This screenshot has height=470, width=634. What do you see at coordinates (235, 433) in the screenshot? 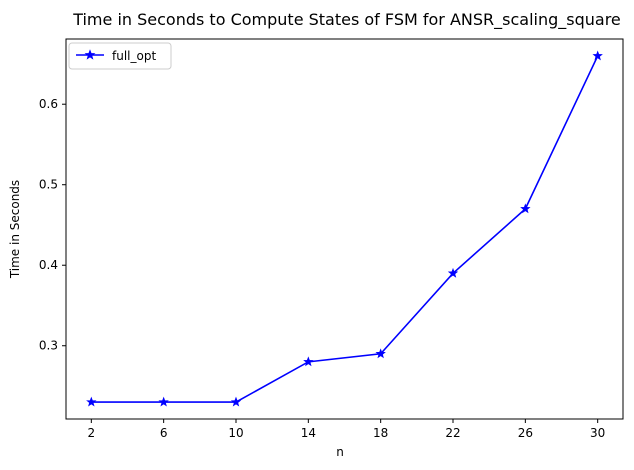
I see `x-tick-label: 10` at bounding box center [235, 433].